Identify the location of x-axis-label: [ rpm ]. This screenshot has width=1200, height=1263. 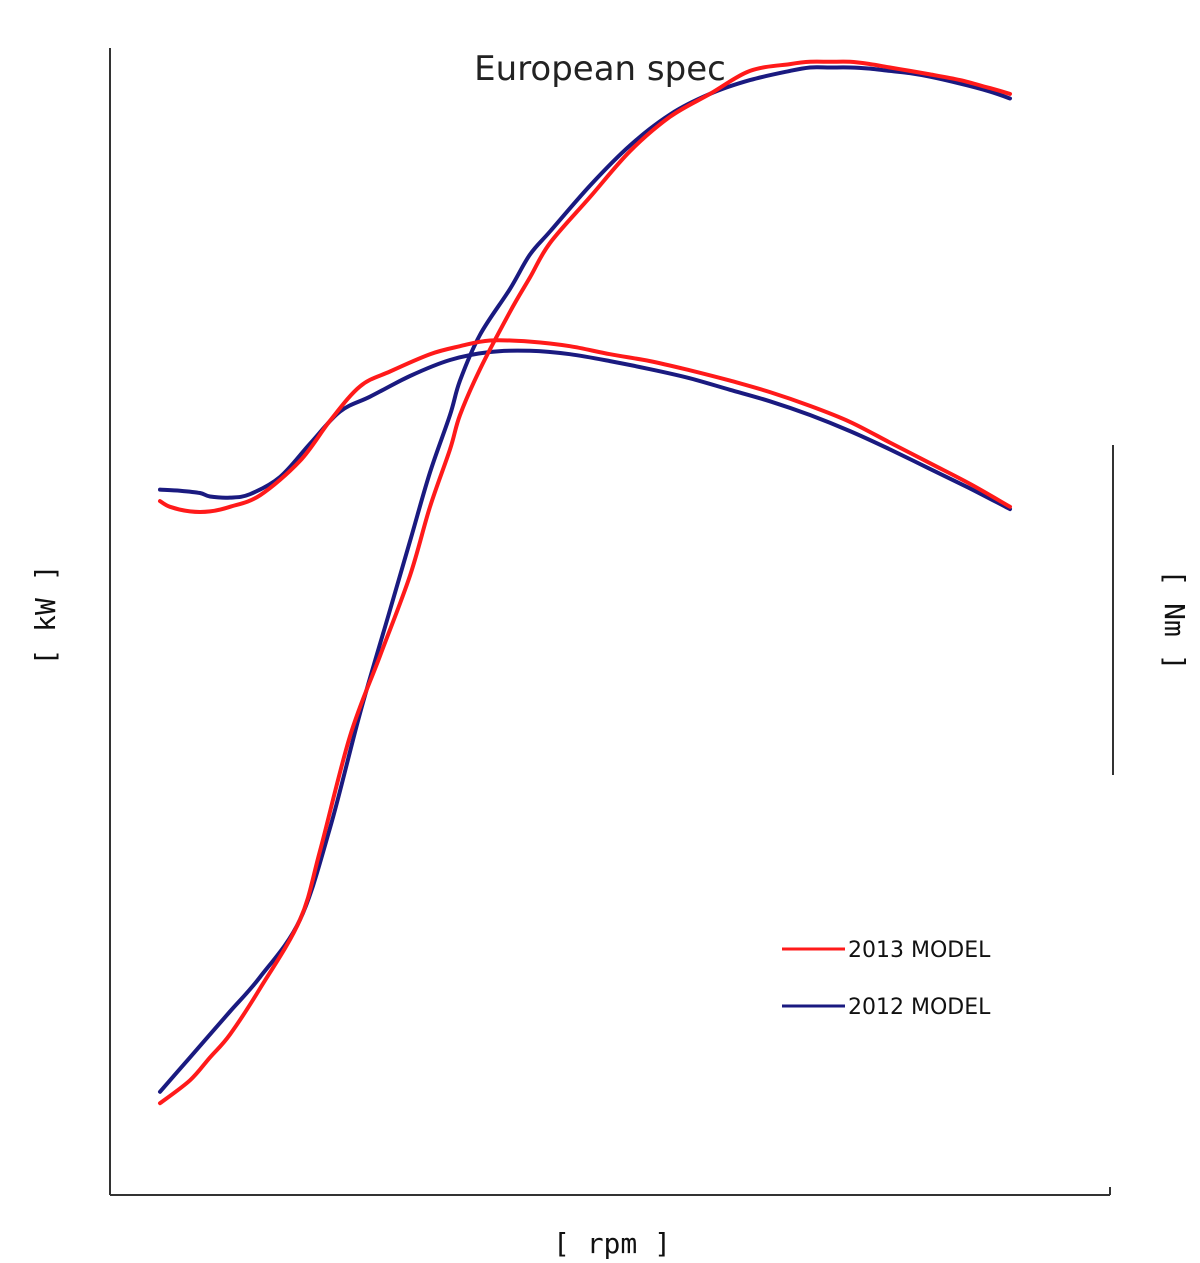
(612, 1243).